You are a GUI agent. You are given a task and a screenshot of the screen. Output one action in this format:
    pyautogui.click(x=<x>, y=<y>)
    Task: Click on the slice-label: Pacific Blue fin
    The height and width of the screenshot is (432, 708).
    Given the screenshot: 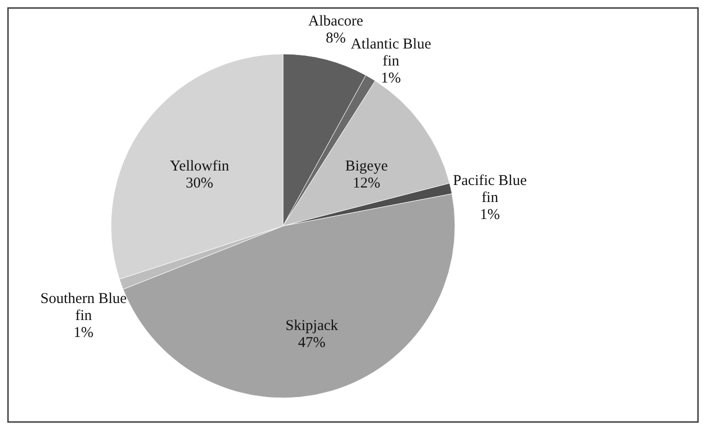 What is the action you would take?
    pyautogui.click(x=490, y=189)
    